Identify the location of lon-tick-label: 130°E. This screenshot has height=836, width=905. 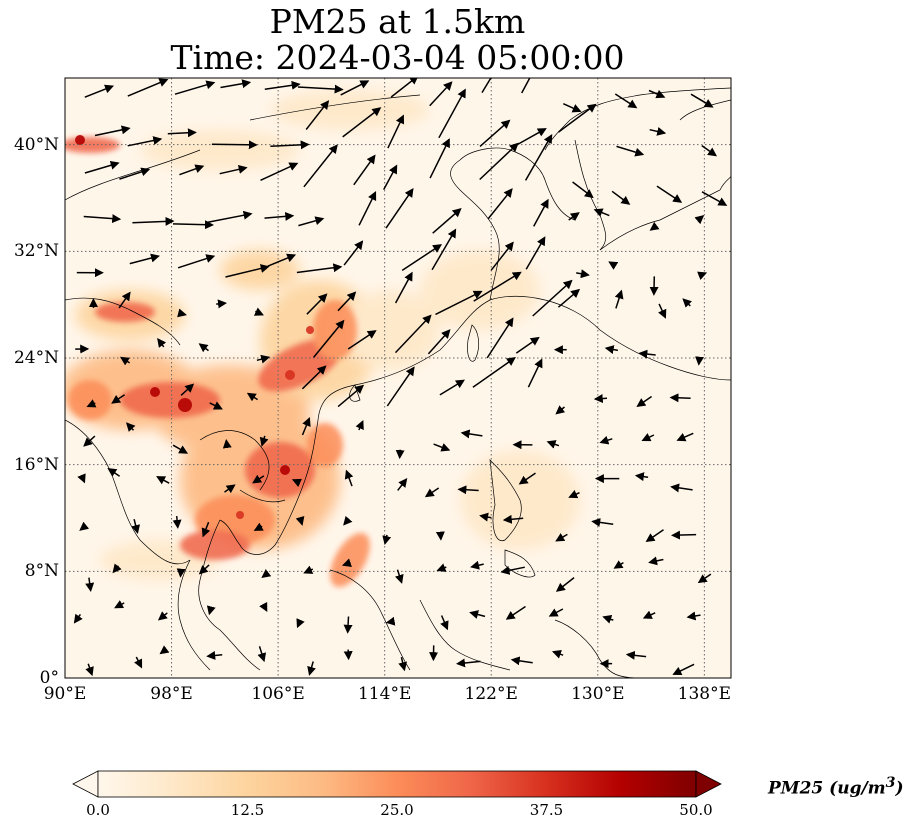
(598, 694).